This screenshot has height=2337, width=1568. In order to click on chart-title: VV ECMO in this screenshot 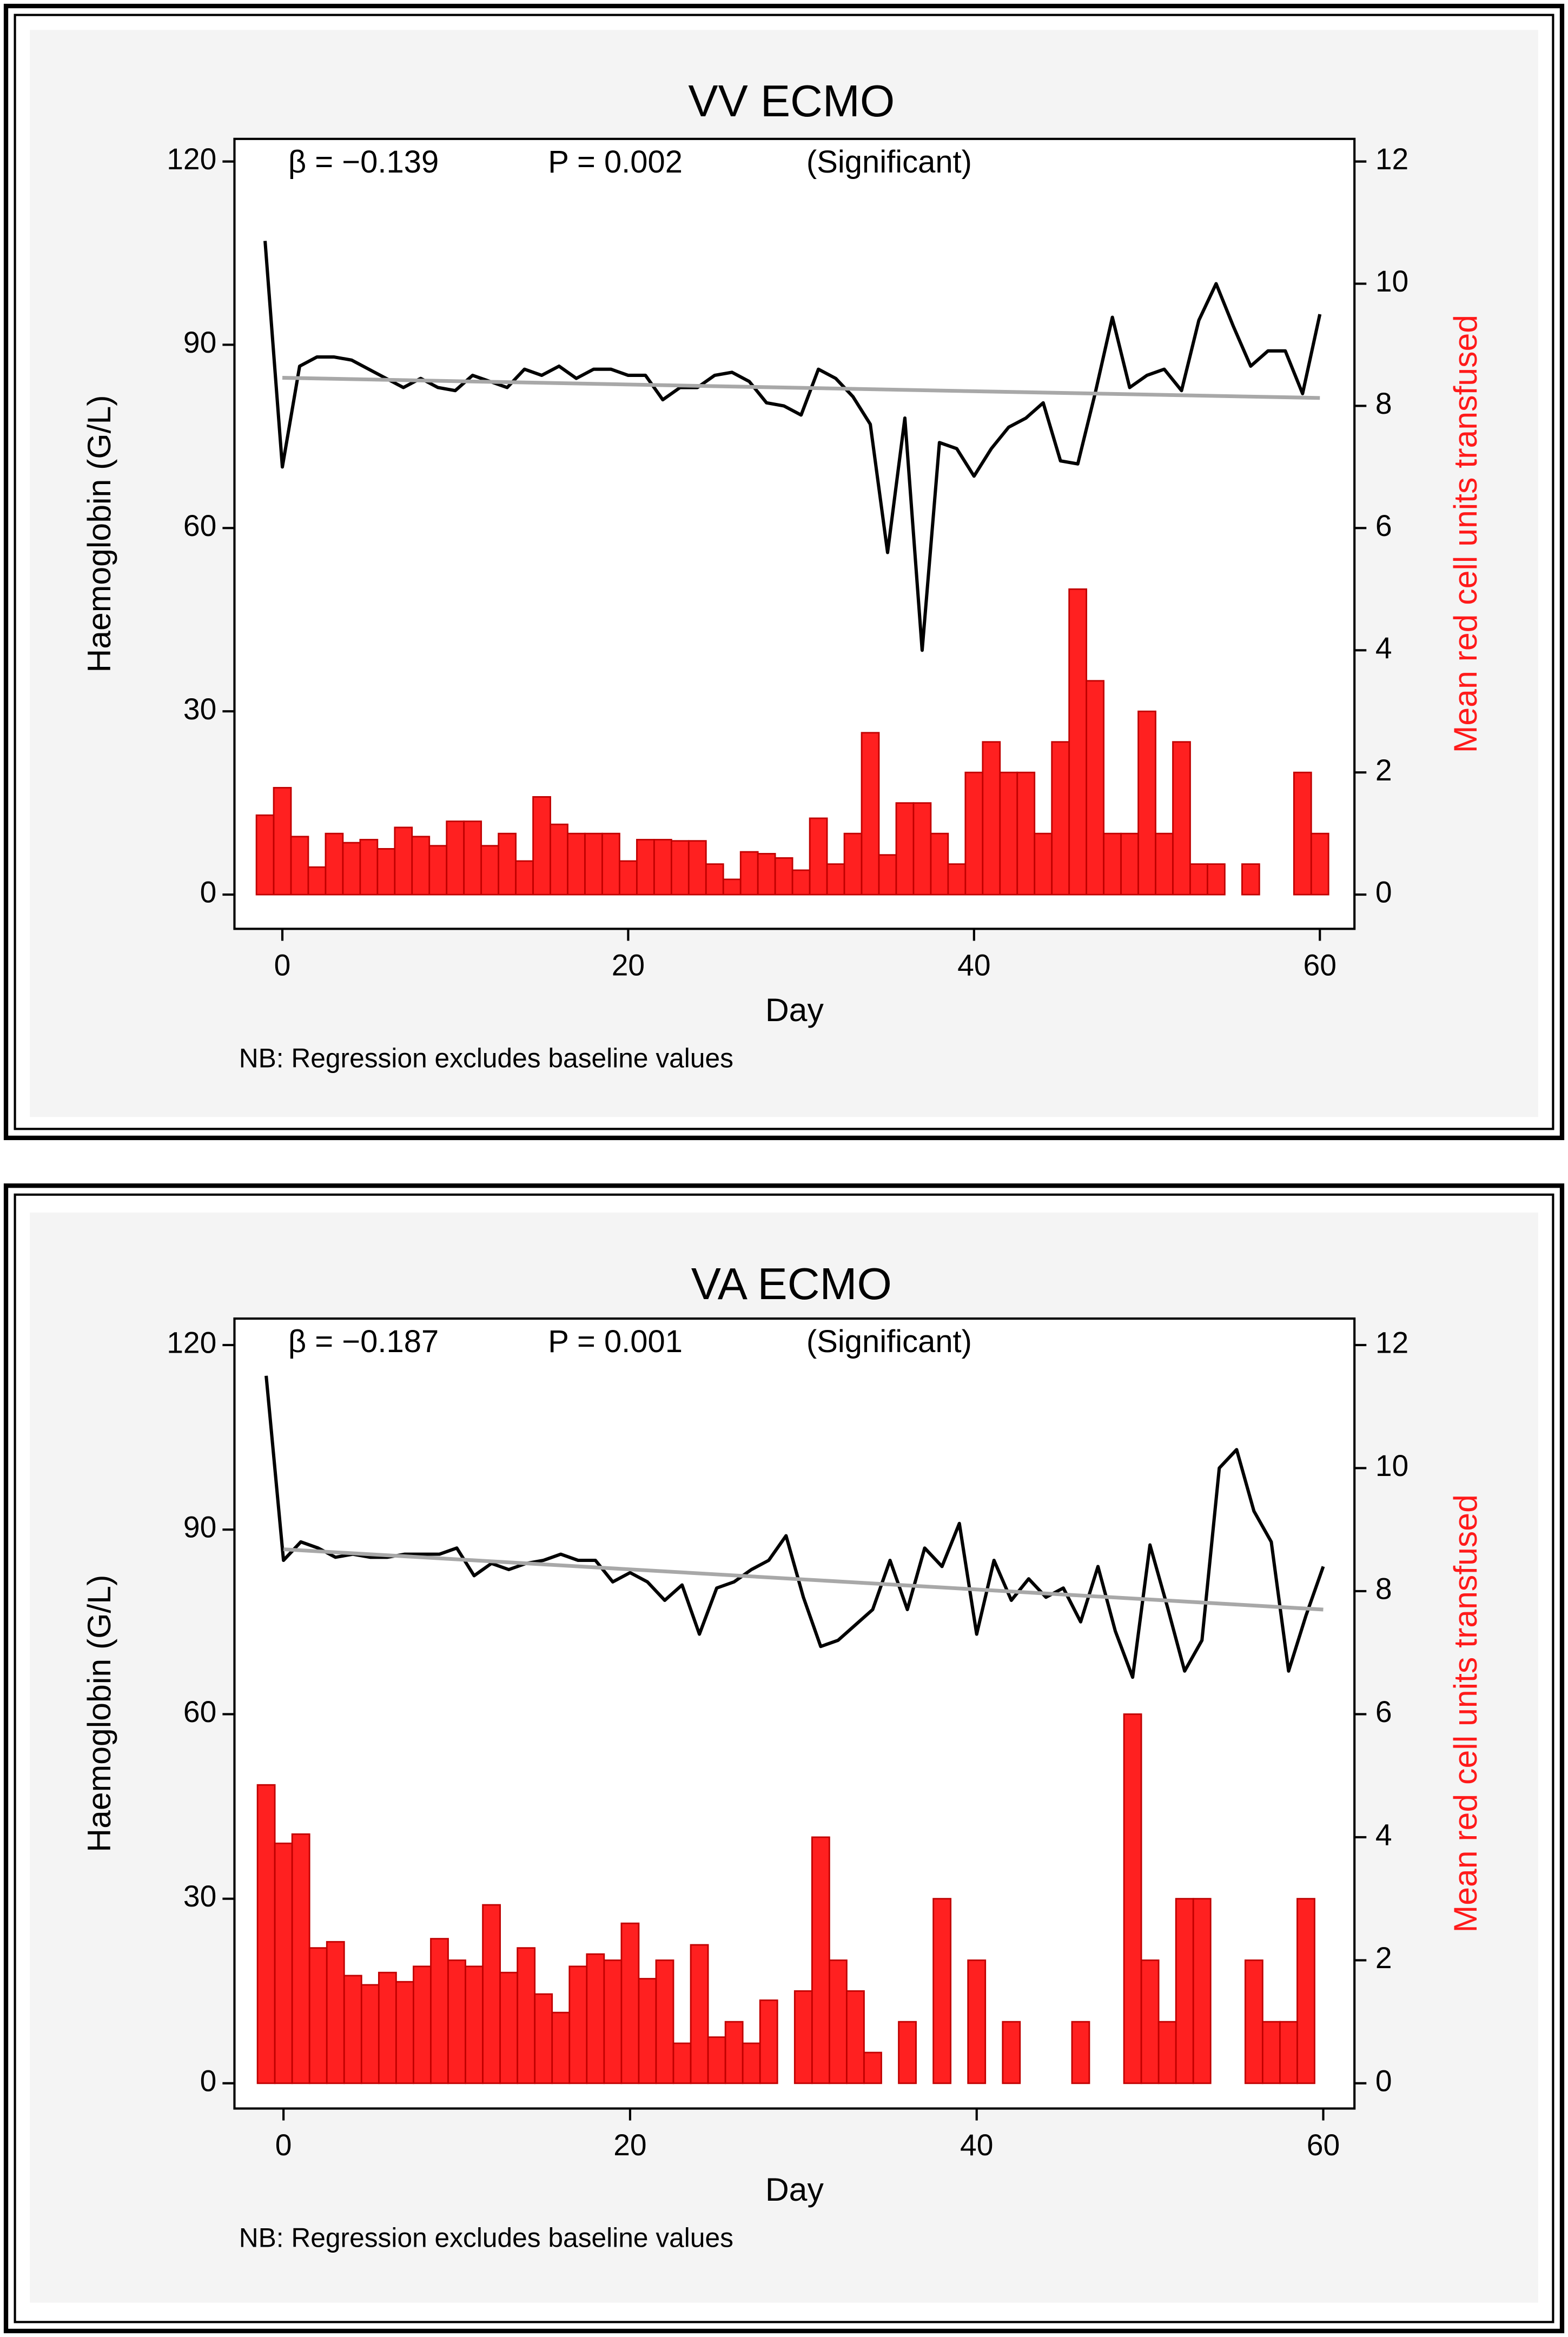, I will do `click(791, 101)`.